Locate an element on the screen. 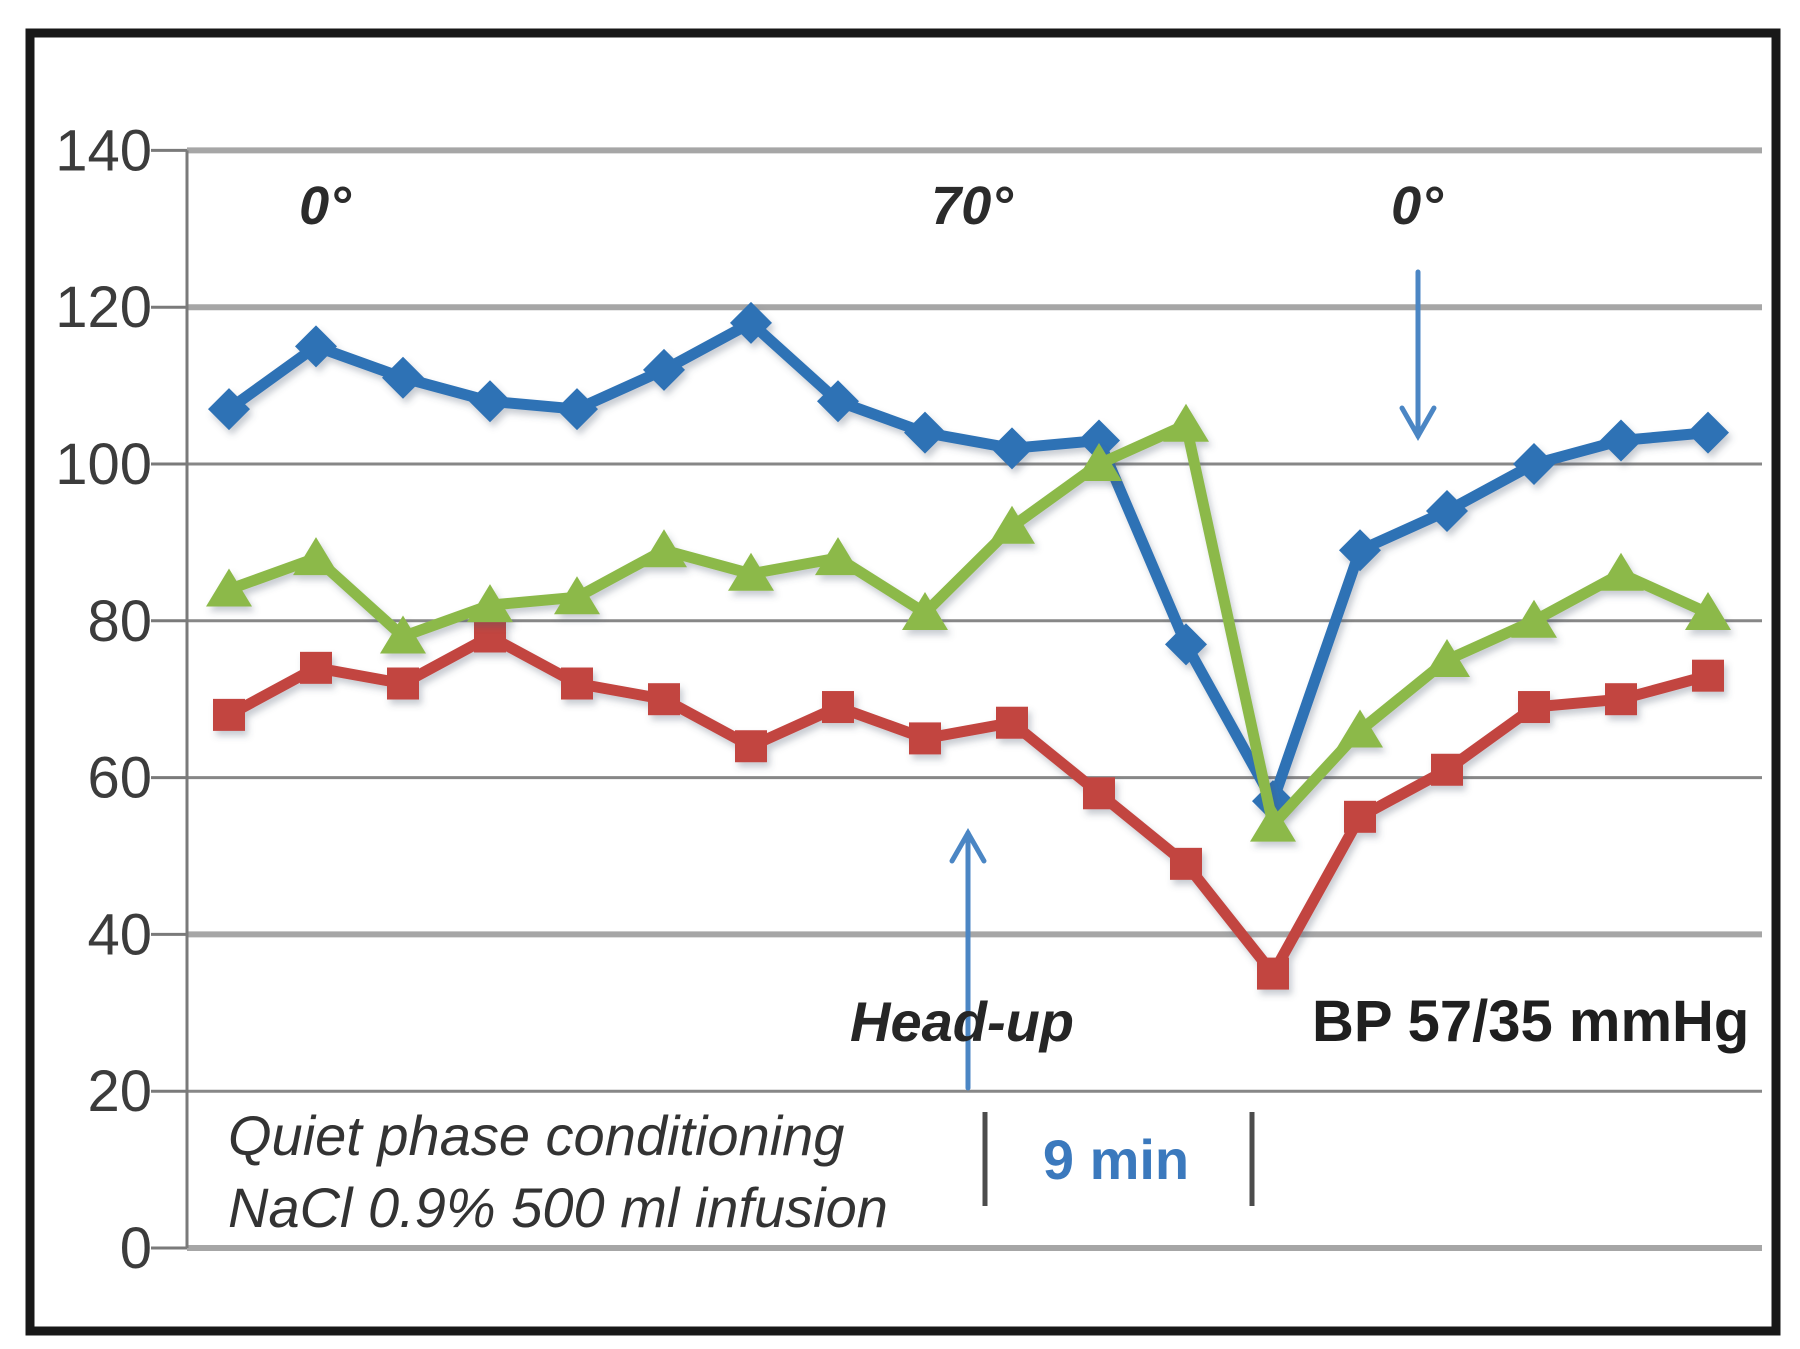  y-axis is located at coordinates (170, 699).